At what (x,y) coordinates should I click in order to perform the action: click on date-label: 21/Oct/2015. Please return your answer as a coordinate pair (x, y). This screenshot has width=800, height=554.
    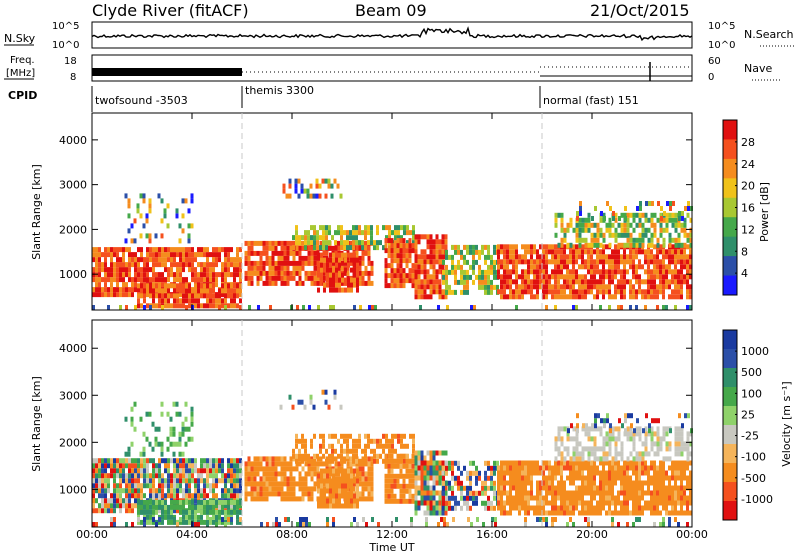
    Looking at the image, I should click on (640, 10).